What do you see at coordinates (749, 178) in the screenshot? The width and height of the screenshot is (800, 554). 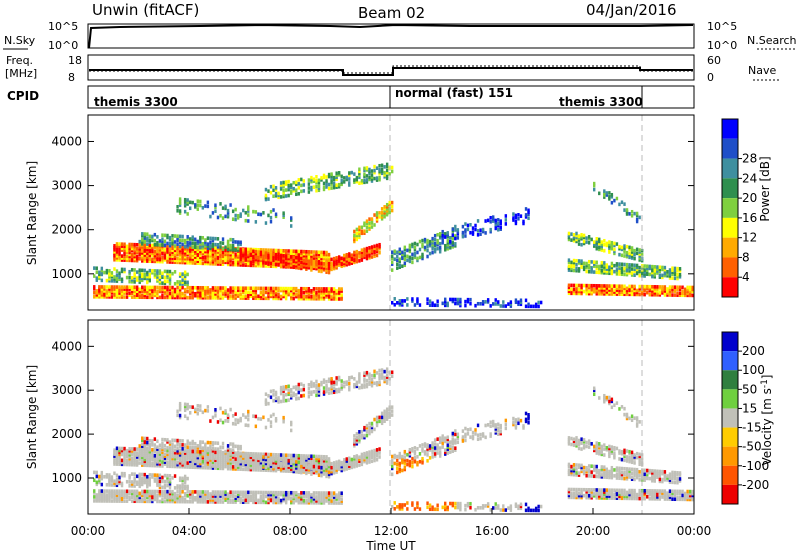 I see `colorbar-tick-label: 24` at bounding box center [749, 178].